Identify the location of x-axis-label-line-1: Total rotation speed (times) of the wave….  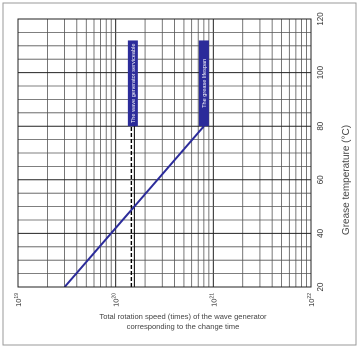
(183, 316).